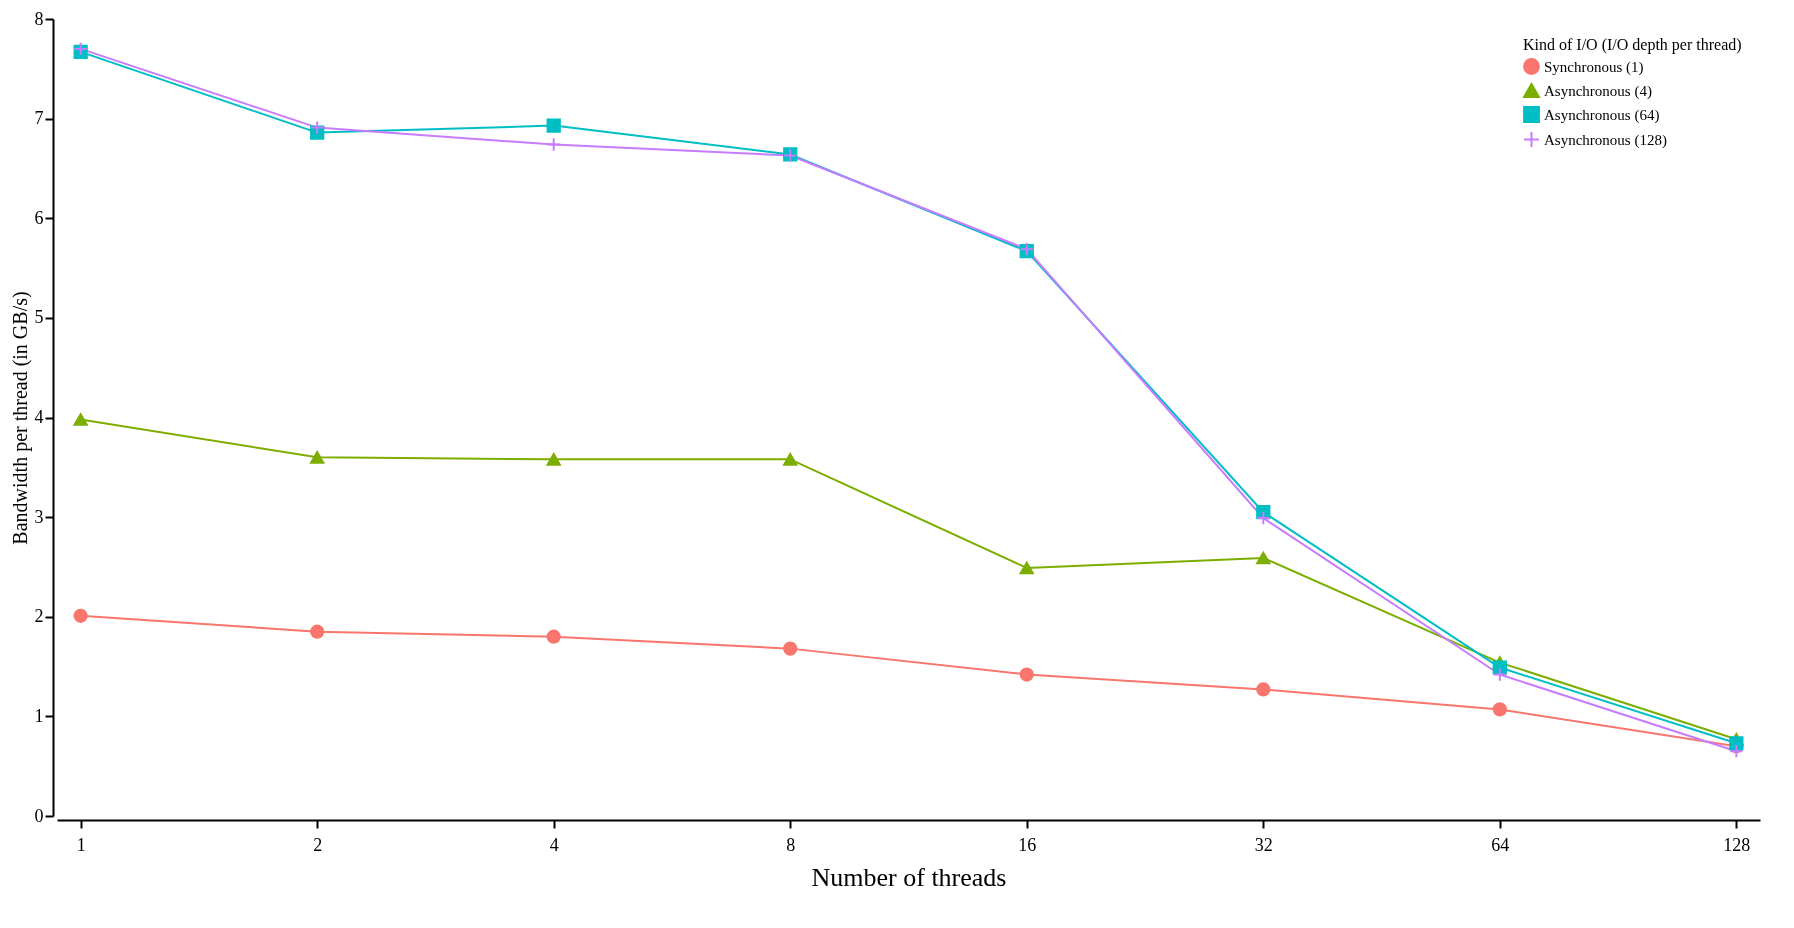  What do you see at coordinates (39, 317) in the screenshot?
I see `y-tick-label: 5` at bounding box center [39, 317].